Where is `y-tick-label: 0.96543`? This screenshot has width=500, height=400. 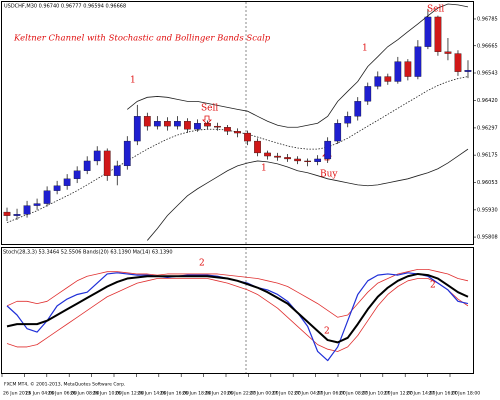 y-tick-label: 0.96543 is located at coordinates (487, 73).